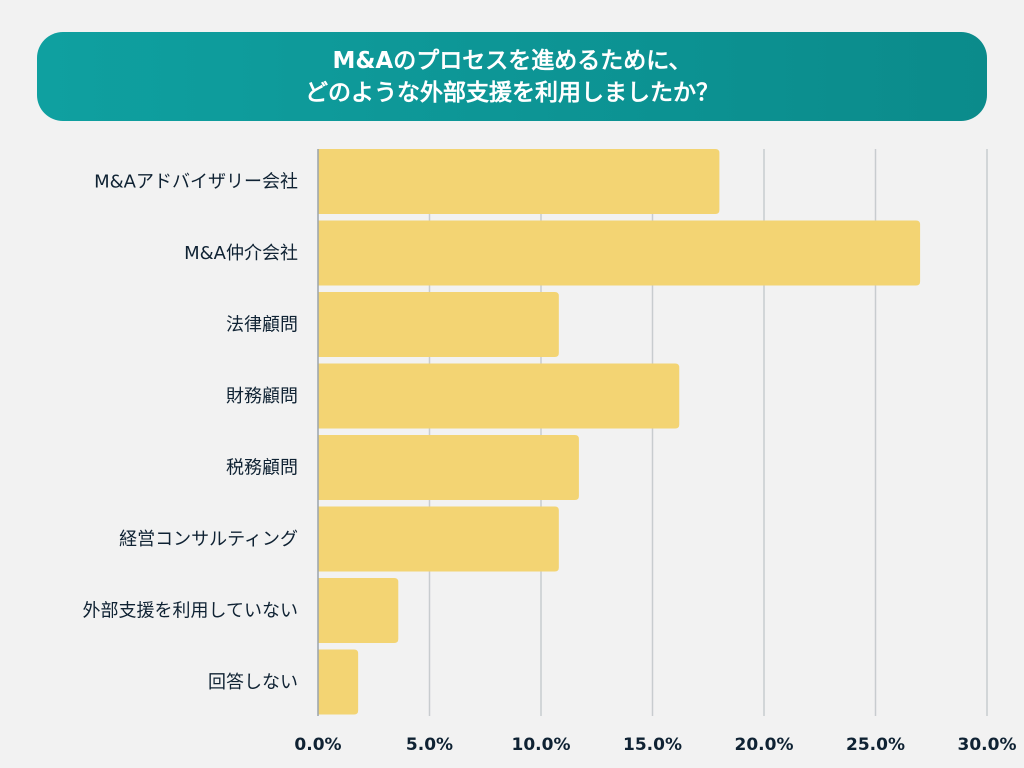 The width and height of the screenshot is (1024, 768). I want to click on category-label: 財務顧問, so click(262, 396).